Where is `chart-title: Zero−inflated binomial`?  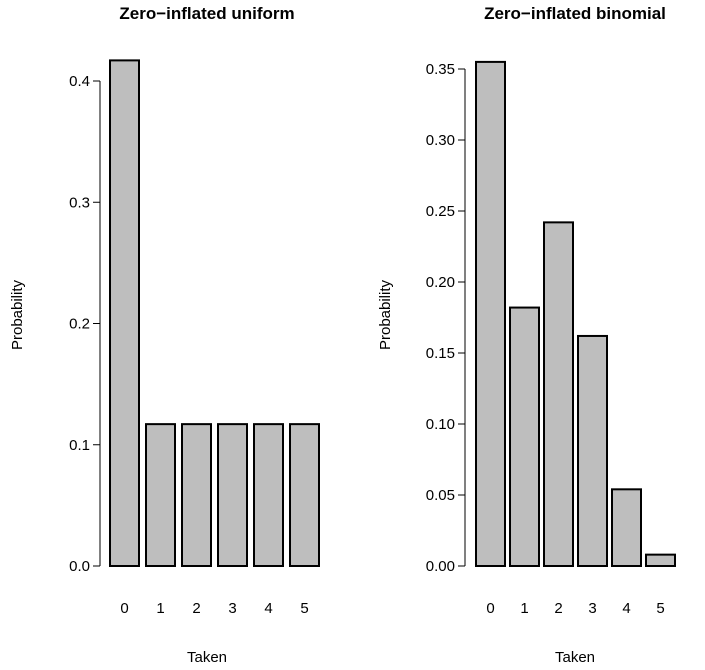 chart-title: Zero−inflated binomial is located at coordinates (575, 13).